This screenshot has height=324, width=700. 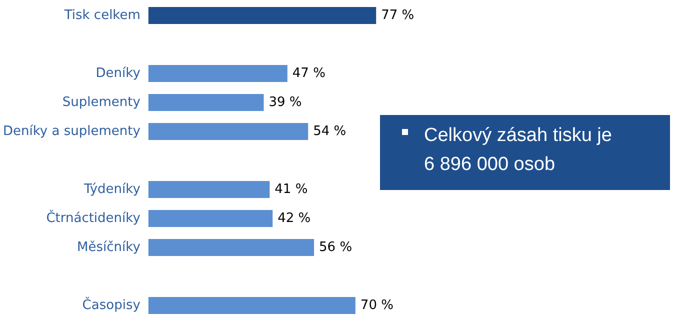 What do you see at coordinates (521, 150) in the screenshot?
I see `text: Celkový zásah tisku je 6 896 000 osob` at bounding box center [521, 150].